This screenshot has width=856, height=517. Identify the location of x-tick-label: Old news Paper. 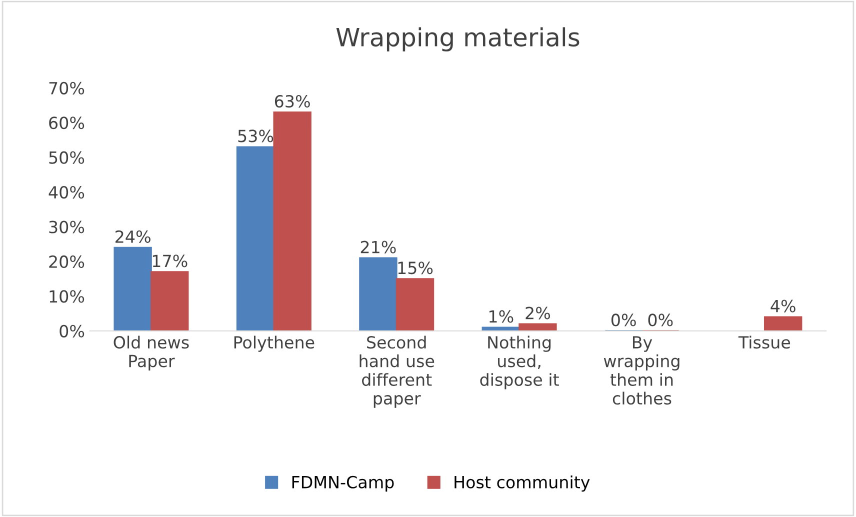
(151, 353).